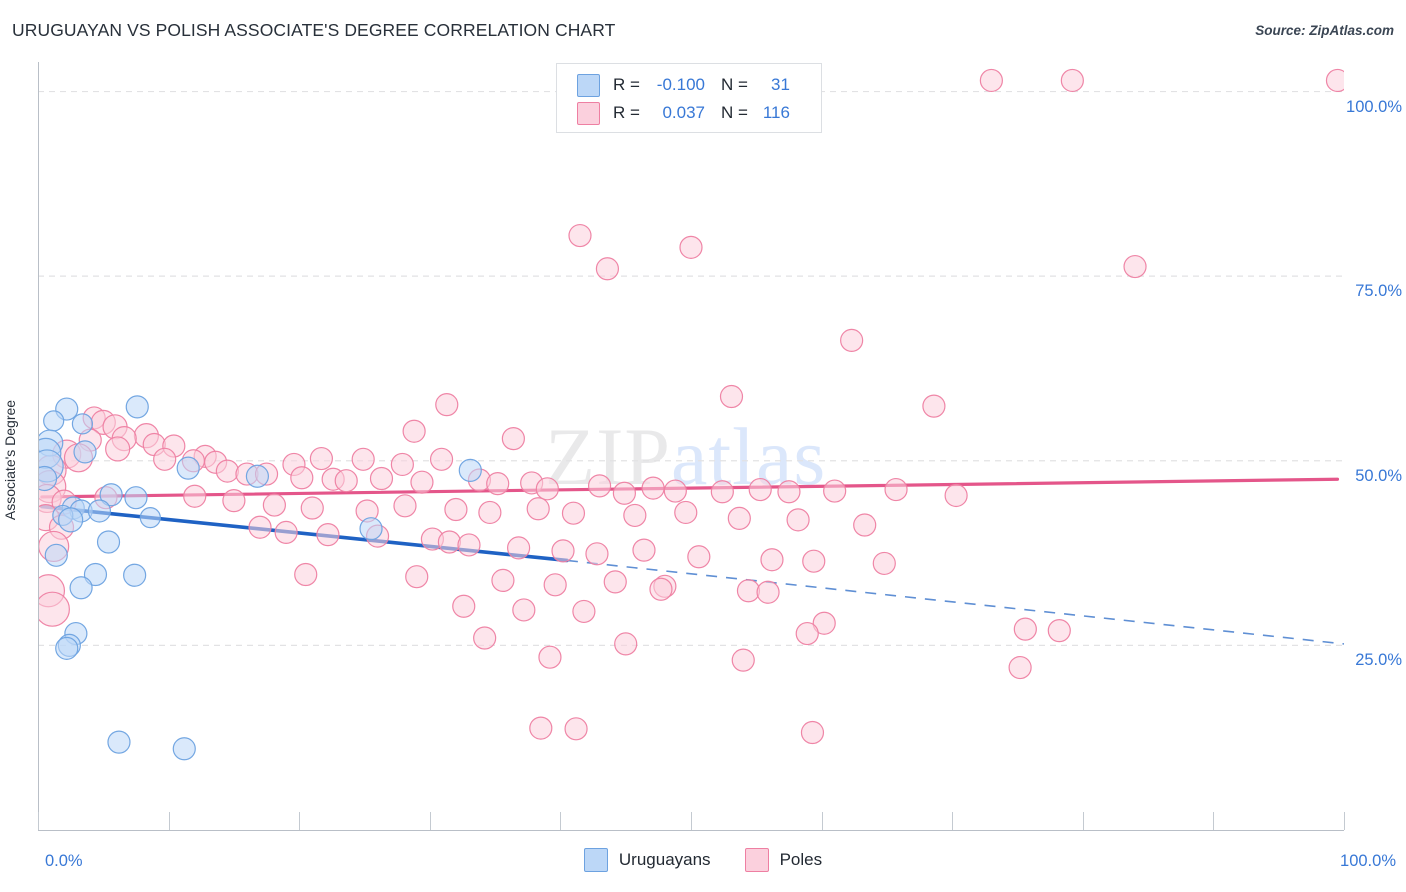 The width and height of the screenshot is (1406, 892). What do you see at coordinates (10, 460) in the screenshot?
I see `y-axis-title: Associate's Degree` at bounding box center [10, 460].